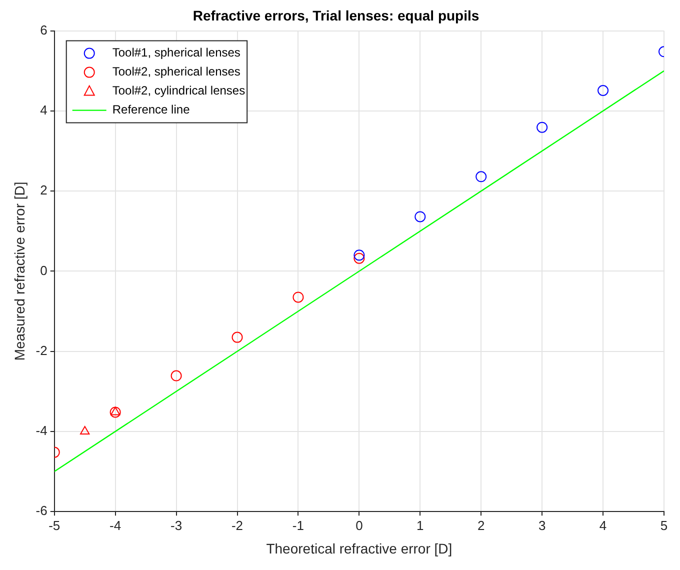 The height and width of the screenshot is (570, 680). Describe the element at coordinates (44, 110) in the screenshot. I see `y-tick-label: 4` at that location.